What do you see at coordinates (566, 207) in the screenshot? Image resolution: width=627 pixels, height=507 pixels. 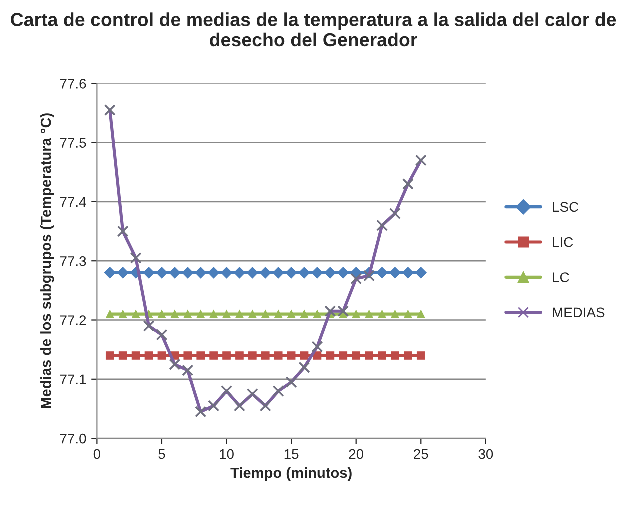 I see `legend-label: LSC` at bounding box center [566, 207].